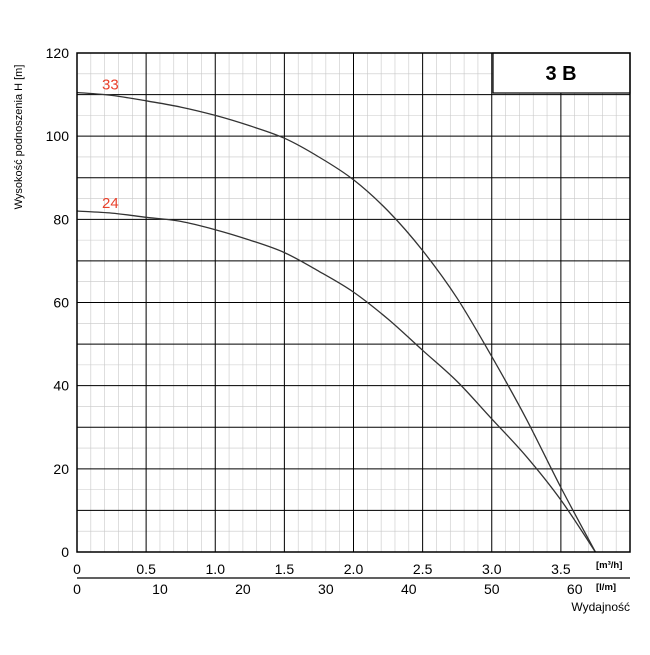 The height and width of the screenshot is (655, 650). I want to click on x-tick-label-m3h: 2.5, so click(423, 569).